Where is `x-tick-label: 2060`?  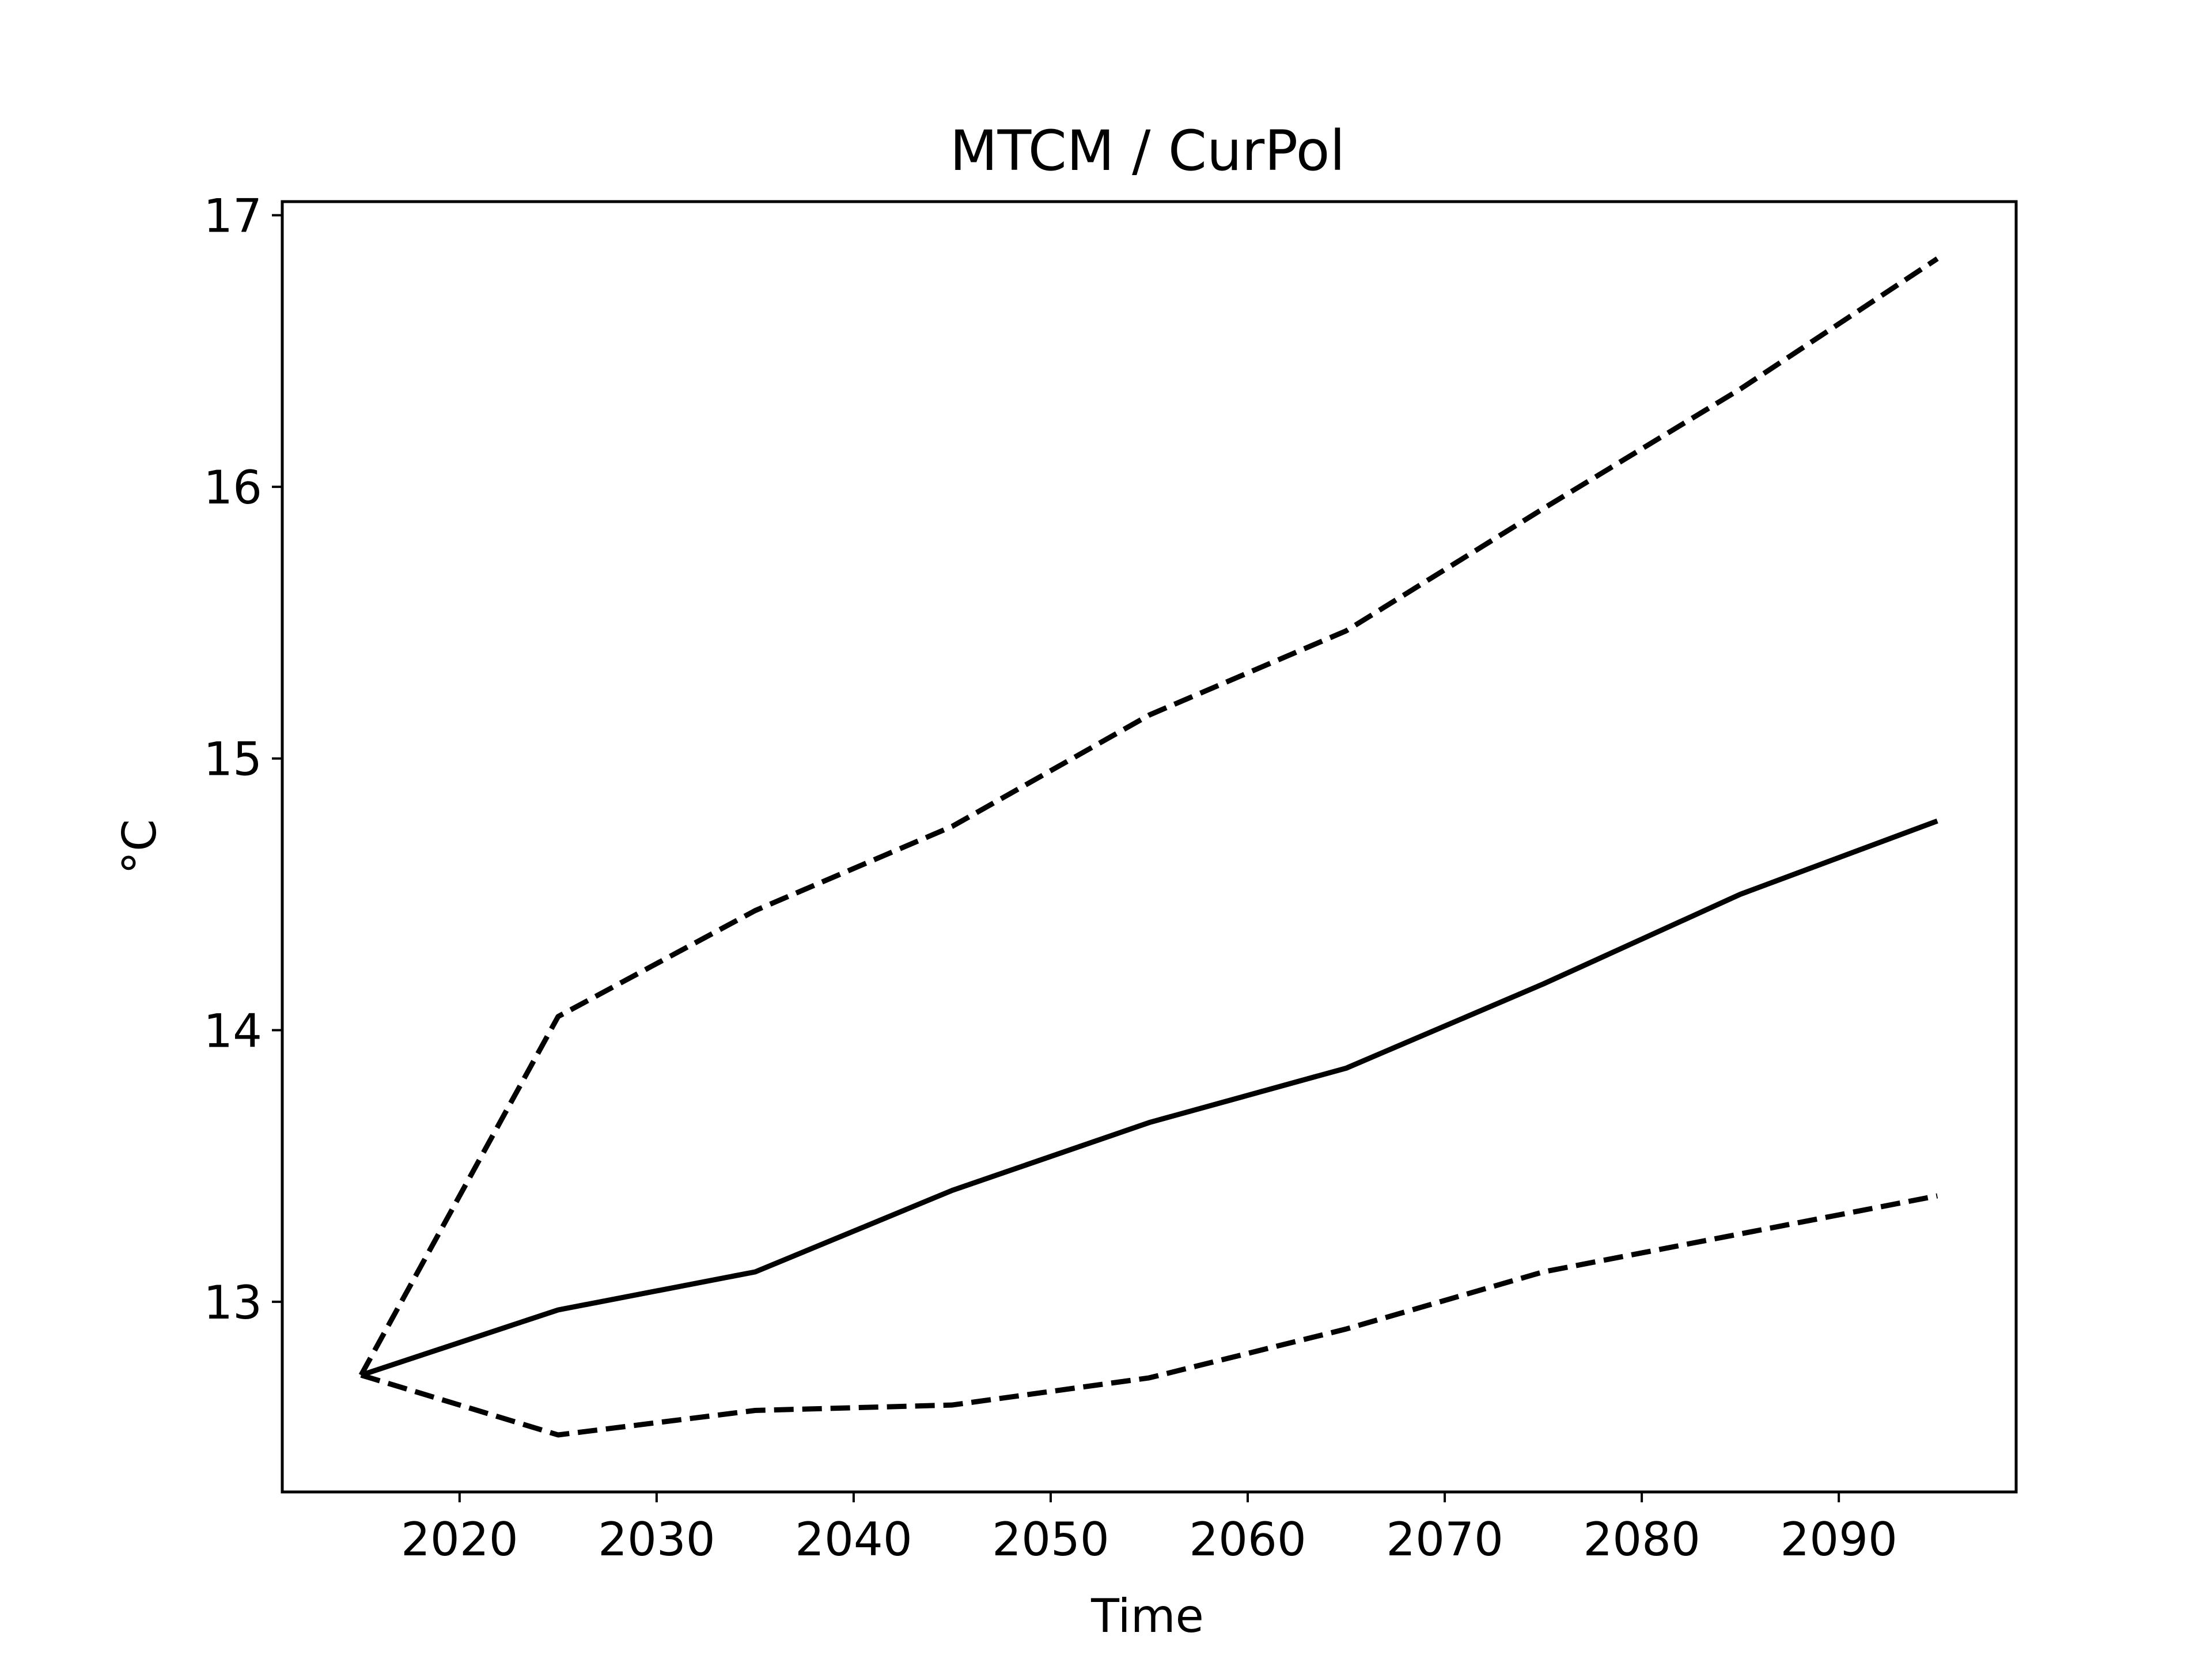
x-tick-label: 2060 is located at coordinates (1247, 1539).